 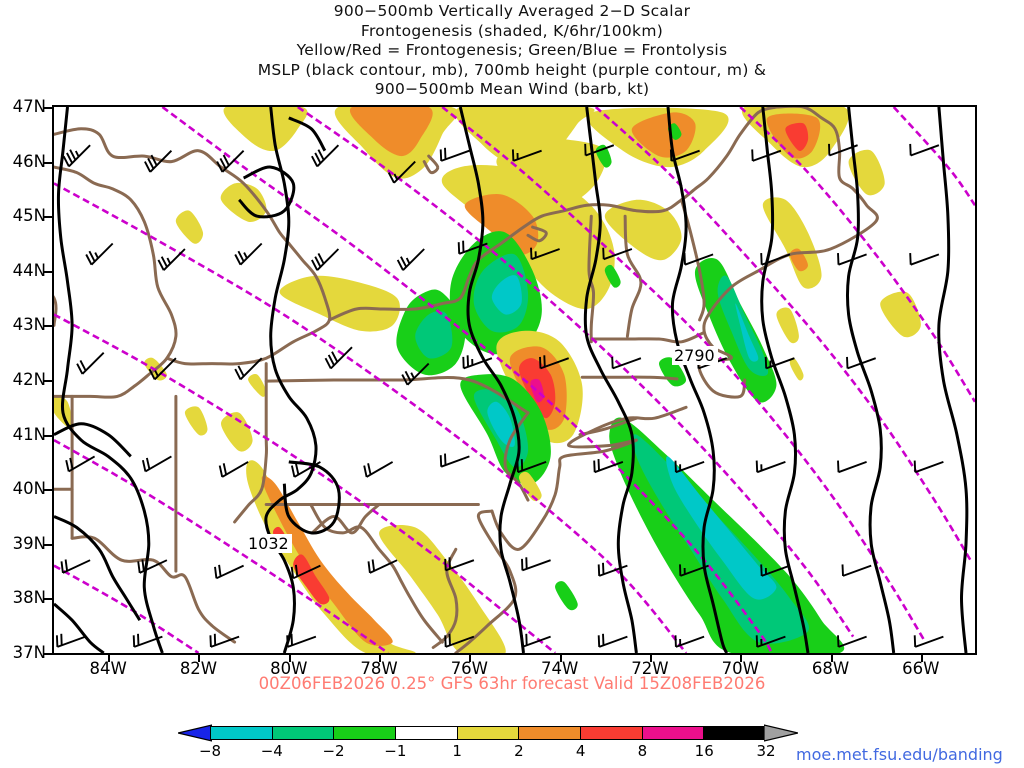 I want to click on longitude-tick-label: 72W, so click(x=650, y=668).